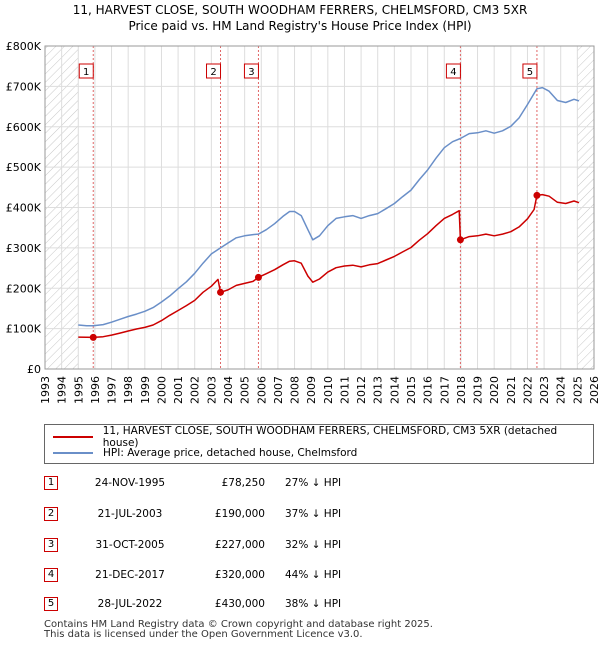 Image resolution: width=600 pixels, height=650 pixels. Describe the element at coordinates (73, 453) in the screenshot. I see `legend-swatch-hpi` at that location.